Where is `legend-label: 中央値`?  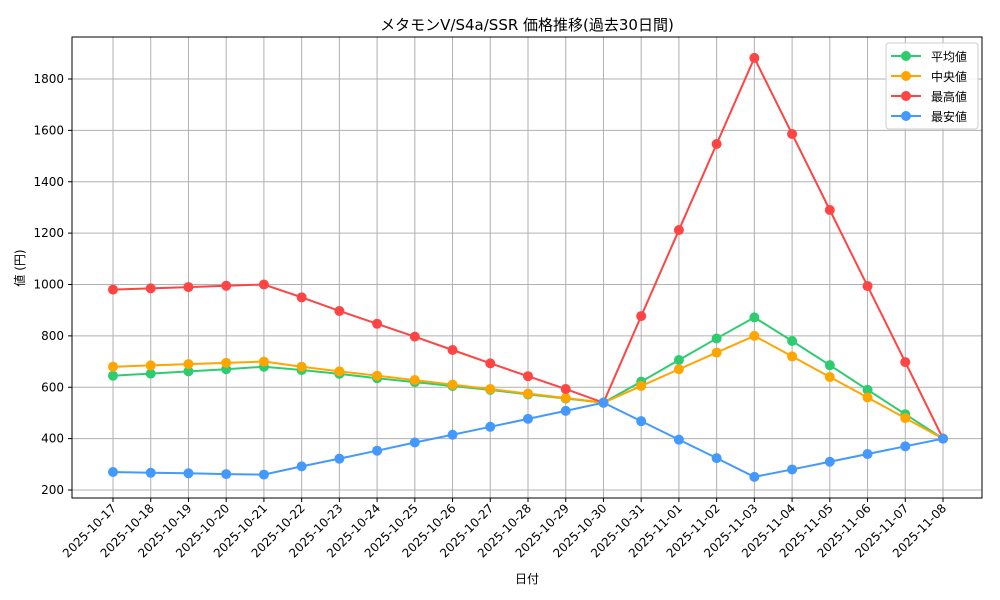 legend-label: 中央値 is located at coordinates (949, 76).